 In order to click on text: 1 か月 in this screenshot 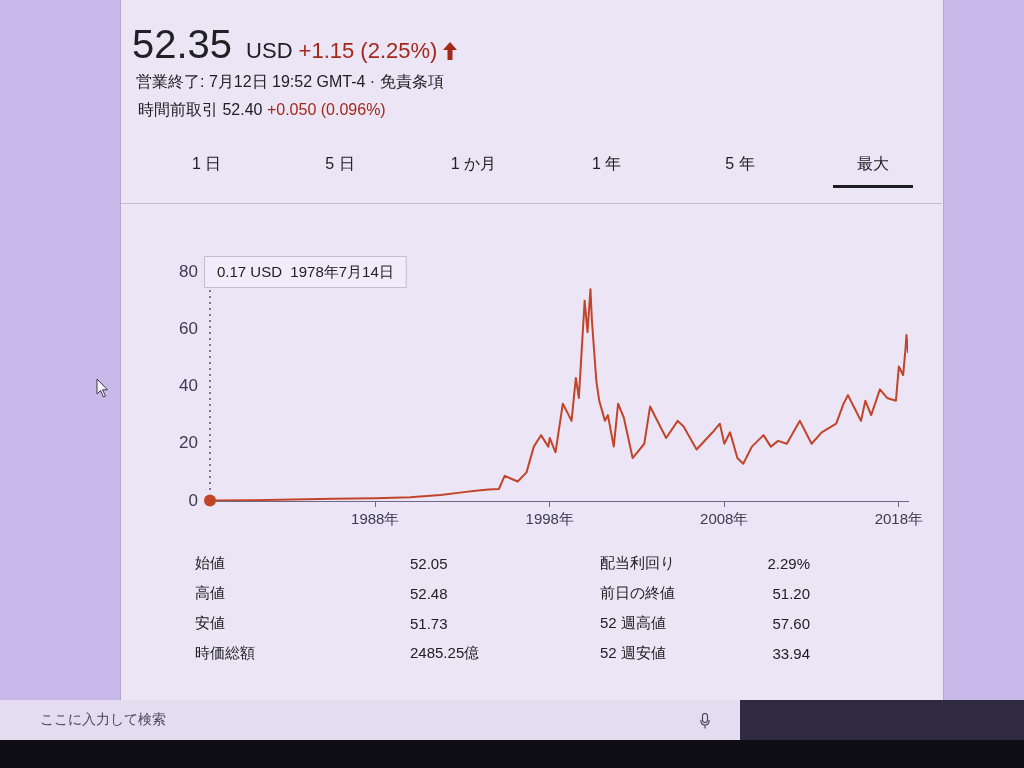, I will do `click(473, 163)`.